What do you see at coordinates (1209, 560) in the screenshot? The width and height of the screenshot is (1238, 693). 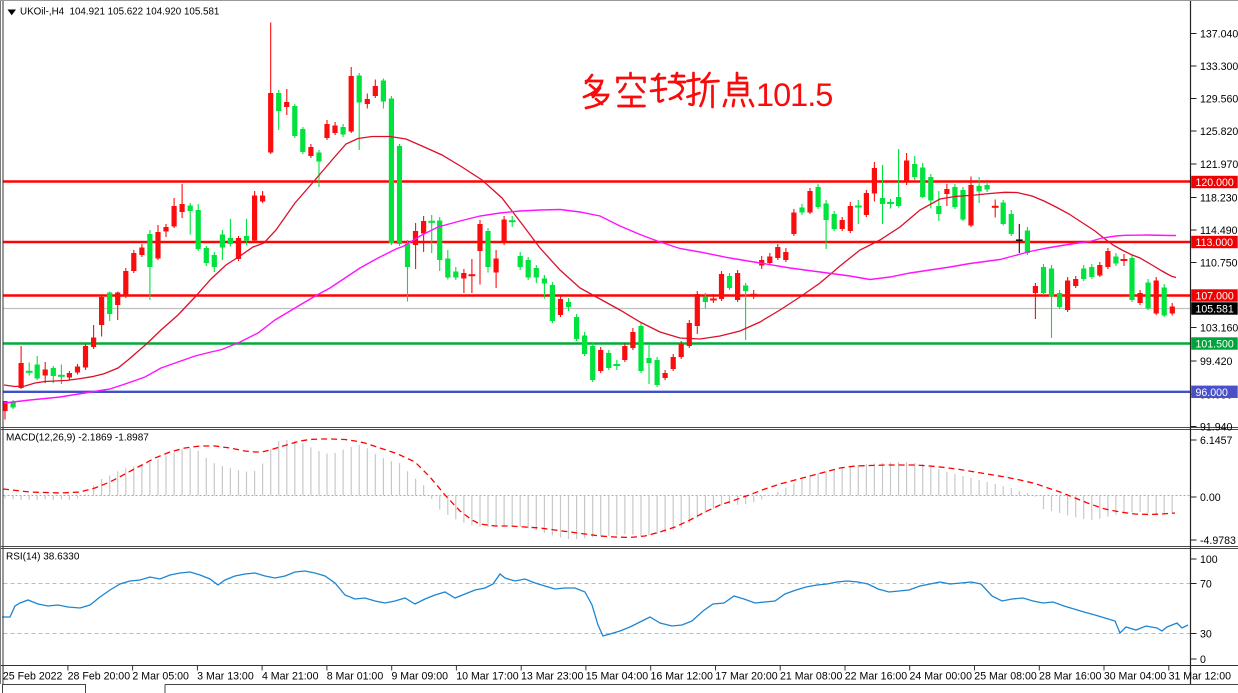 I see `svg-text: 100` at bounding box center [1209, 560].